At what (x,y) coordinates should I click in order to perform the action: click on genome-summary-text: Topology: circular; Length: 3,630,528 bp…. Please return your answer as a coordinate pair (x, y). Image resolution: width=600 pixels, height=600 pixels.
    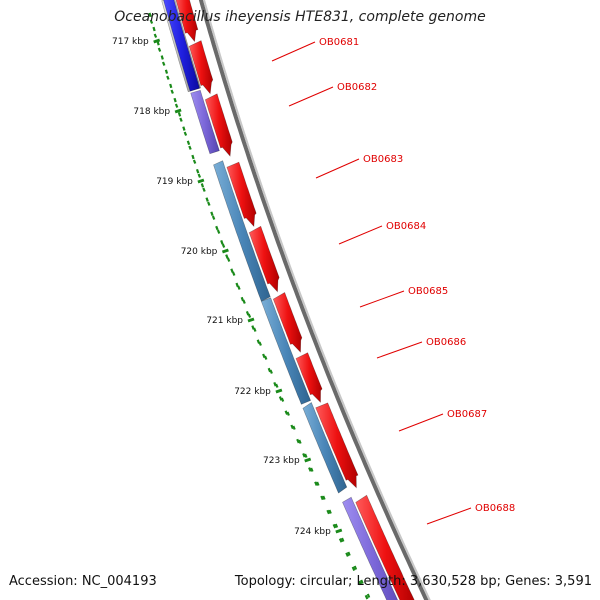
    Looking at the image, I should click on (413, 581).